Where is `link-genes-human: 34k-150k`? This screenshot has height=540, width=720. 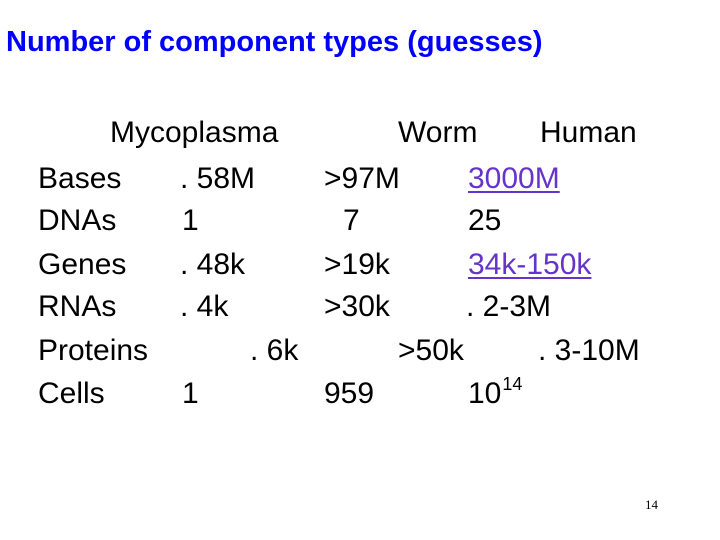 link-genes-human: 34k-150k is located at coordinates (530, 264).